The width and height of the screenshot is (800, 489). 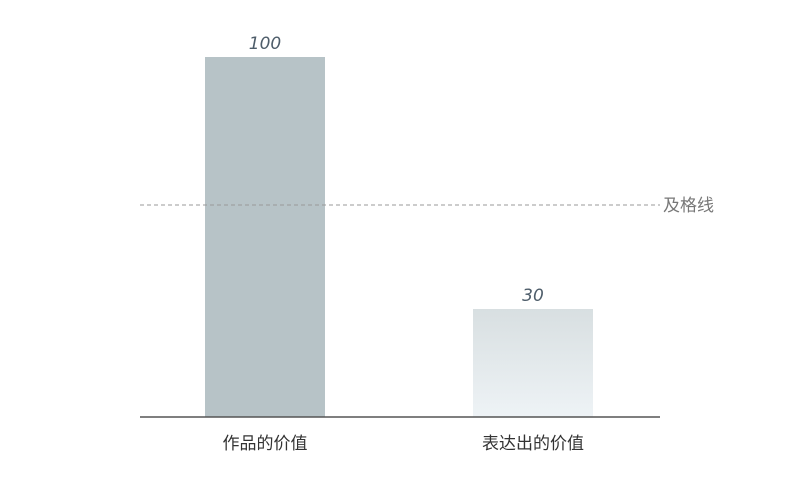 What do you see at coordinates (265, 237) in the screenshot?
I see `bar-works-value` at bounding box center [265, 237].